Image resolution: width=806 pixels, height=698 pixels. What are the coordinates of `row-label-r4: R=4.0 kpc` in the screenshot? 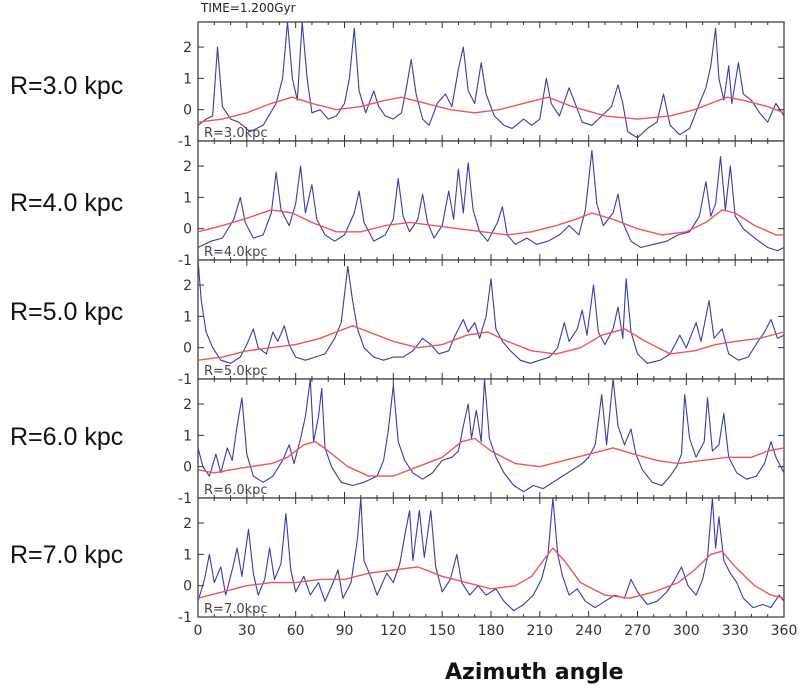 It's located at (67, 203).